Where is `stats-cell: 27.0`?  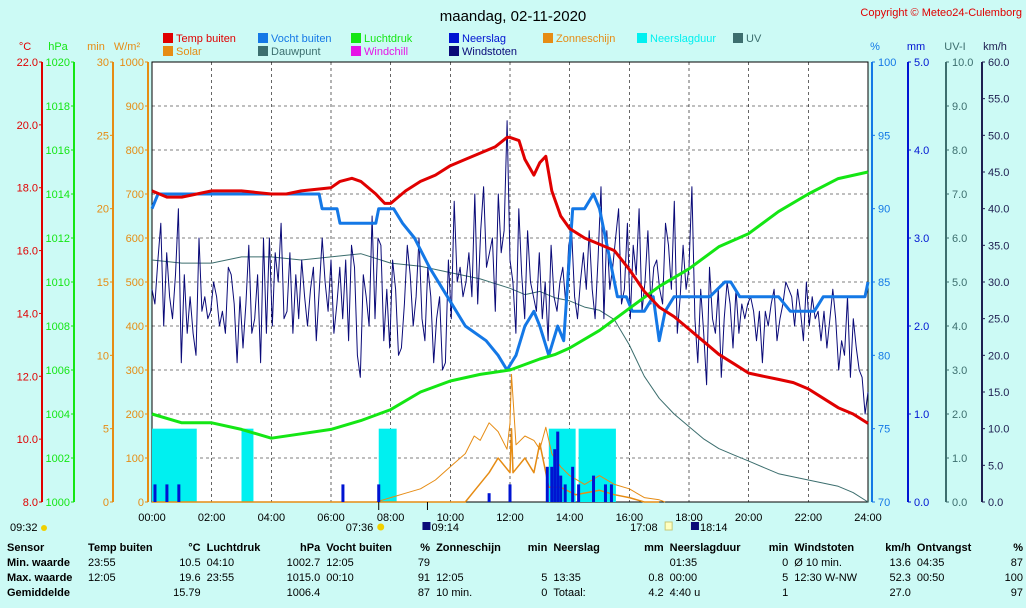
stats-cell: 27.0 is located at coordinates (900, 592).